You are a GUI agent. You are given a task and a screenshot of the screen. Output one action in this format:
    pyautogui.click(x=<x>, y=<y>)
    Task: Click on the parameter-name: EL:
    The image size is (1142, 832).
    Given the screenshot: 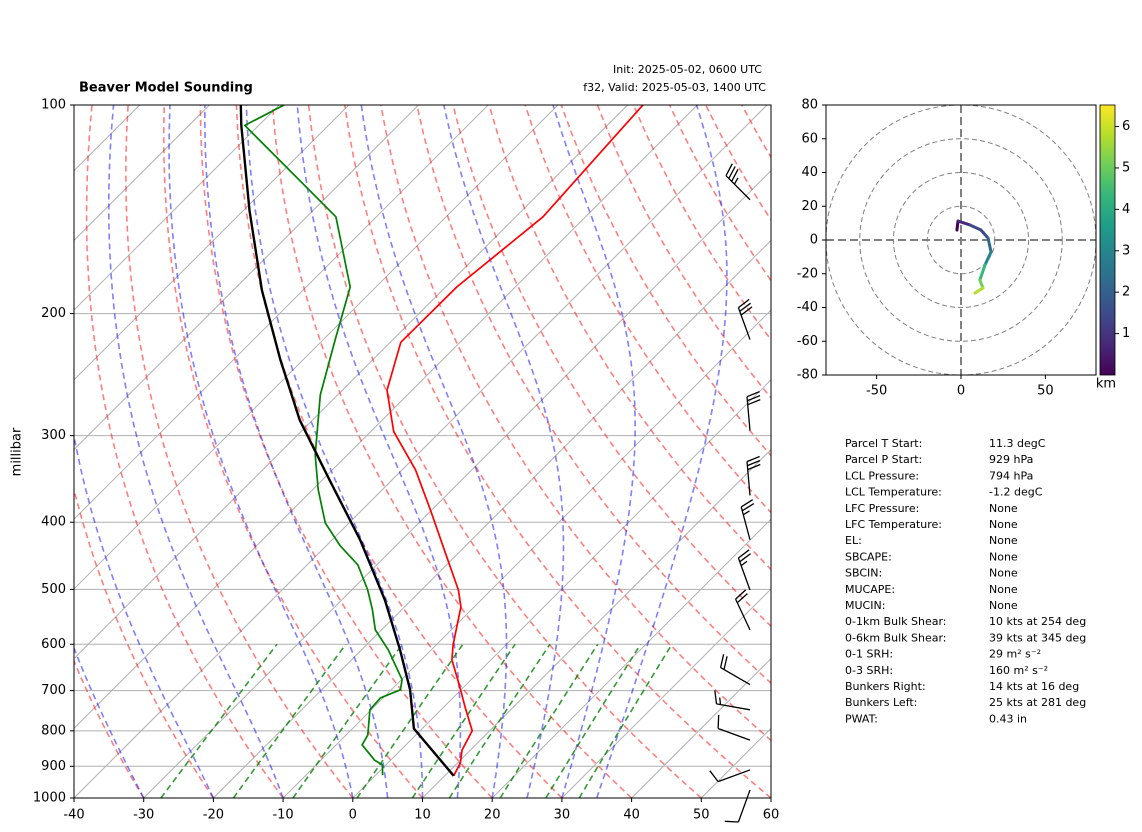 What is the action you would take?
    pyautogui.click(x=853, y=540)
    